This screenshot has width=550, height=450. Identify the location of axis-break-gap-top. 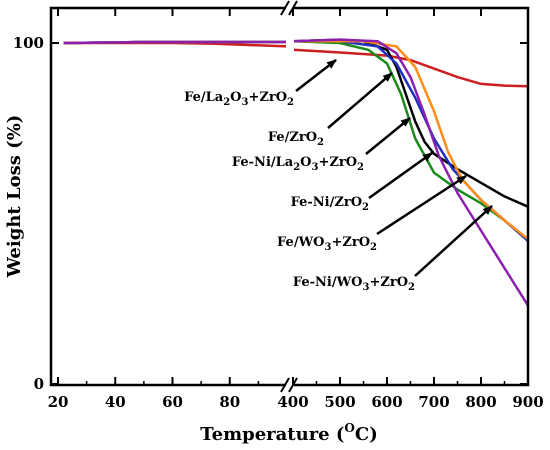
(290, 8).